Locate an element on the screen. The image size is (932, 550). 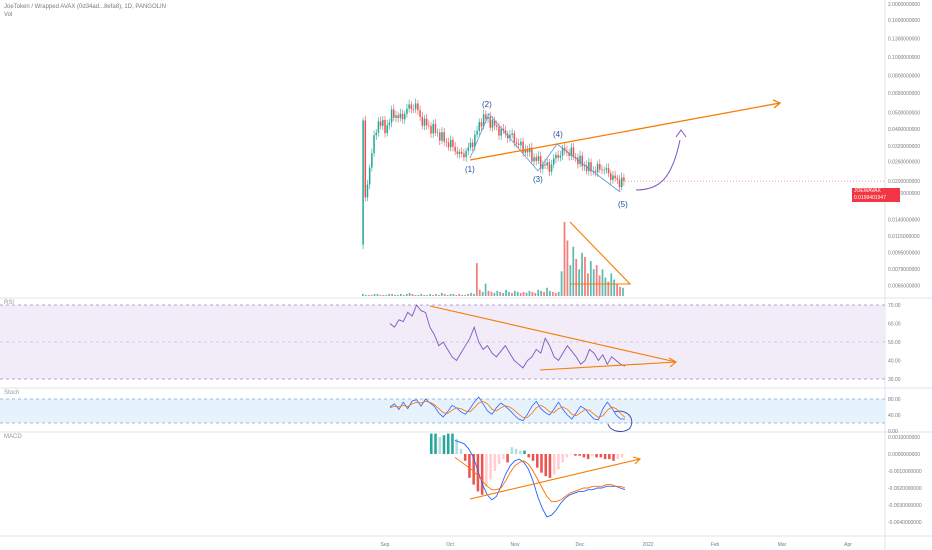
rsi-axis-tick: 60.00 is located at coordinates (894, 325).